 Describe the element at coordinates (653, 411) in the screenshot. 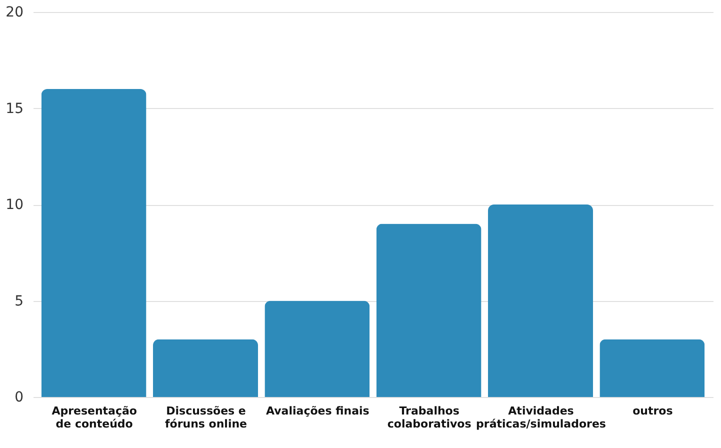

I see `x-tick-label: outros` at that location.